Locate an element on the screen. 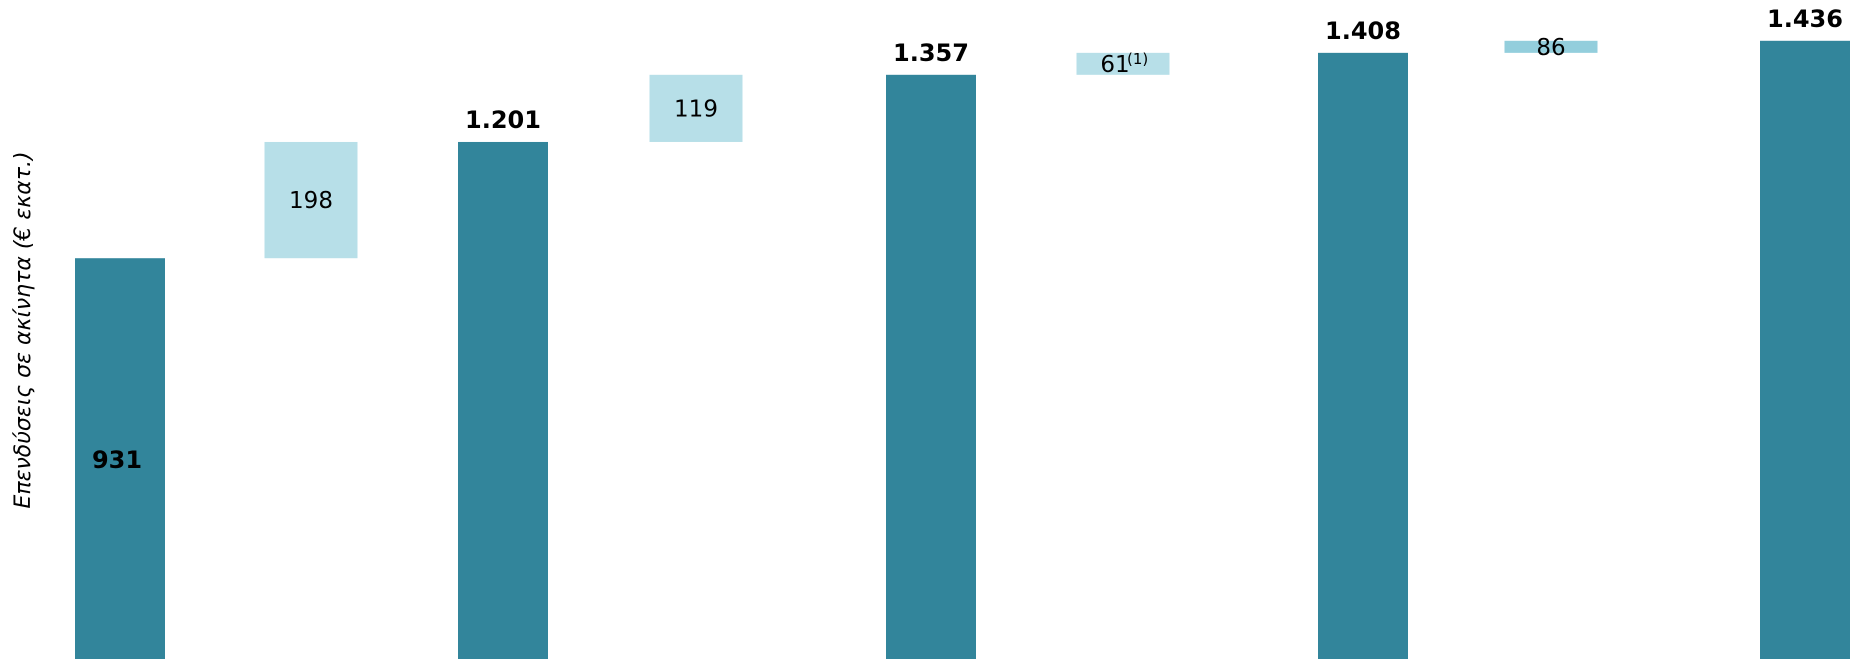 The width and height of the screenshot is (1868, 660). increment-value-label: 119 is located at coordinates (696, 109).